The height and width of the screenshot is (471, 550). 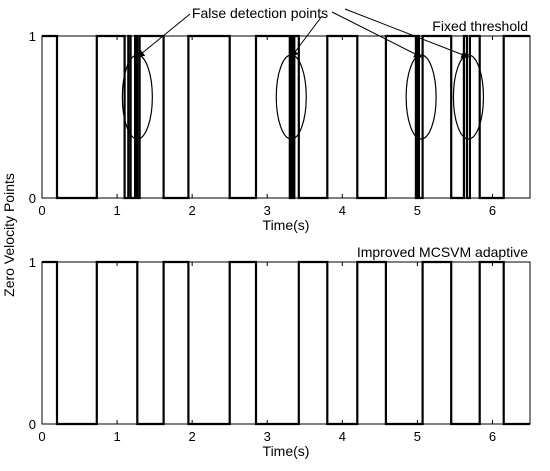 I want to click on false-detection-ellipse, so click(x=421, y=97).